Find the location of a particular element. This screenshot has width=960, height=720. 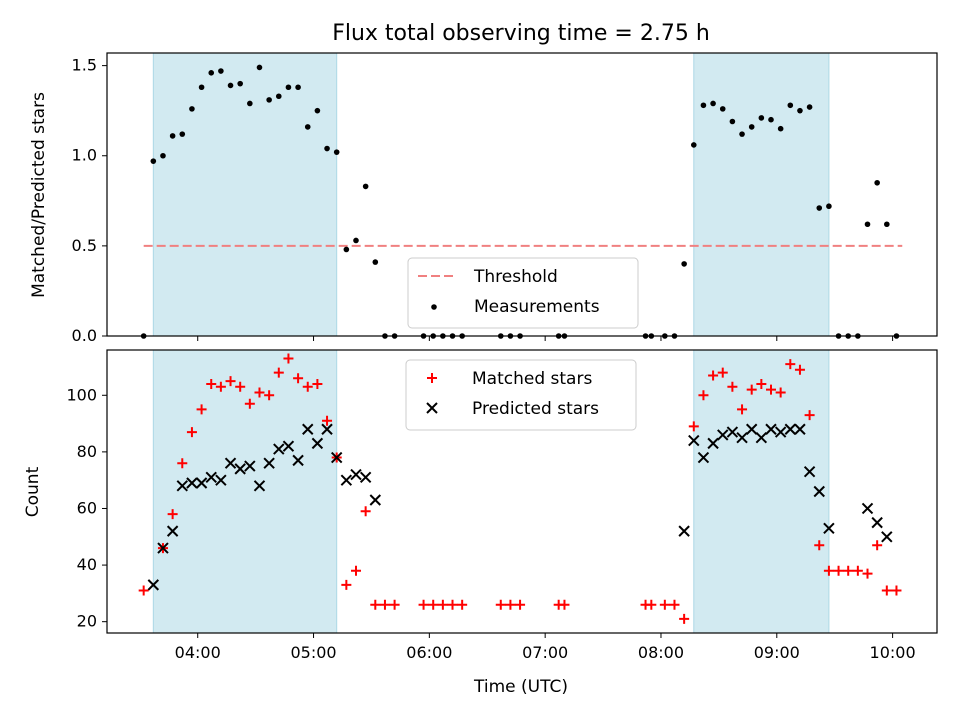

x-tick-label-6: 09:00 is located at coordinates (777, 652).